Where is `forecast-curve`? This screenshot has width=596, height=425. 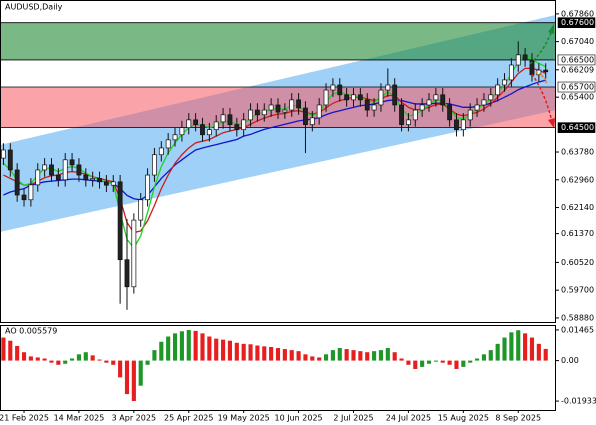 forecast-curve is located at coordinates (541, 78).